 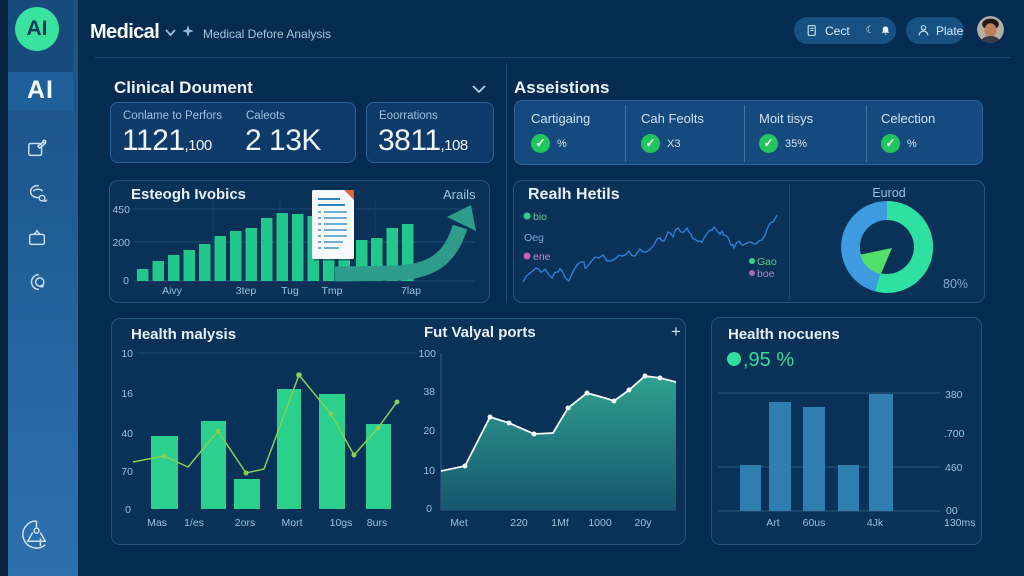 I want to click on svg-text: 8urs, so click(x=377, y=523).